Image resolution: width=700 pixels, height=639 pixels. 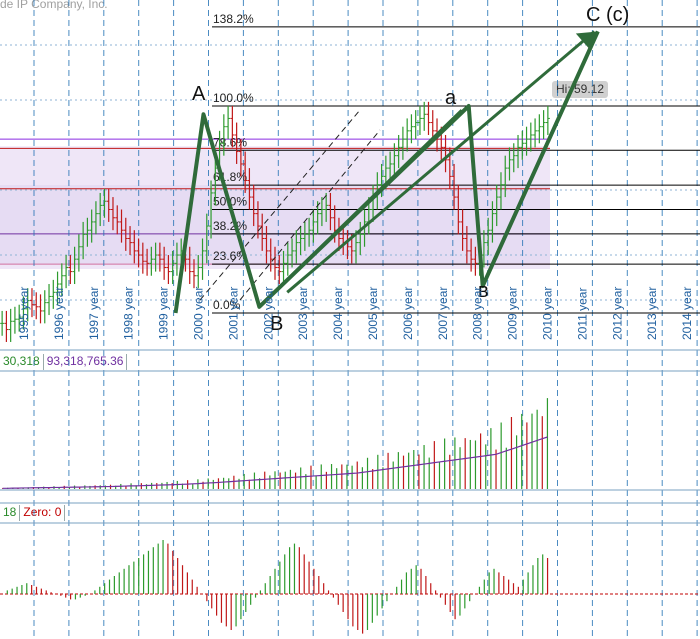 I want to click on x-axis-label: 2013 year, so click(x=652, y=313).